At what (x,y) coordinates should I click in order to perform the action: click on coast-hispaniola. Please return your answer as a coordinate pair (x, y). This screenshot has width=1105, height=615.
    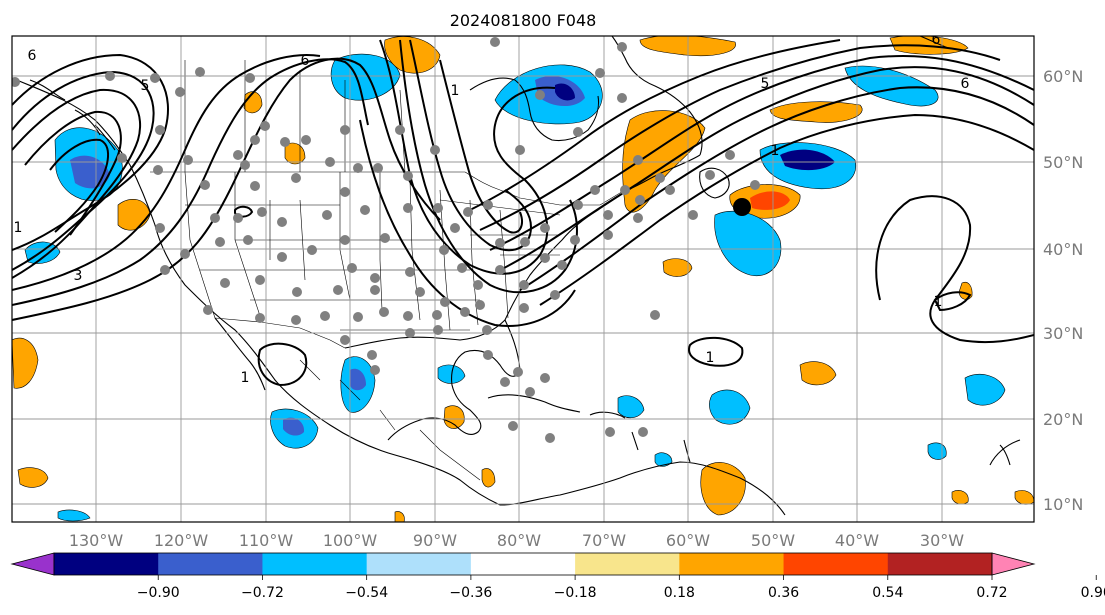
    Looking at the image, I should click on (607, 415).